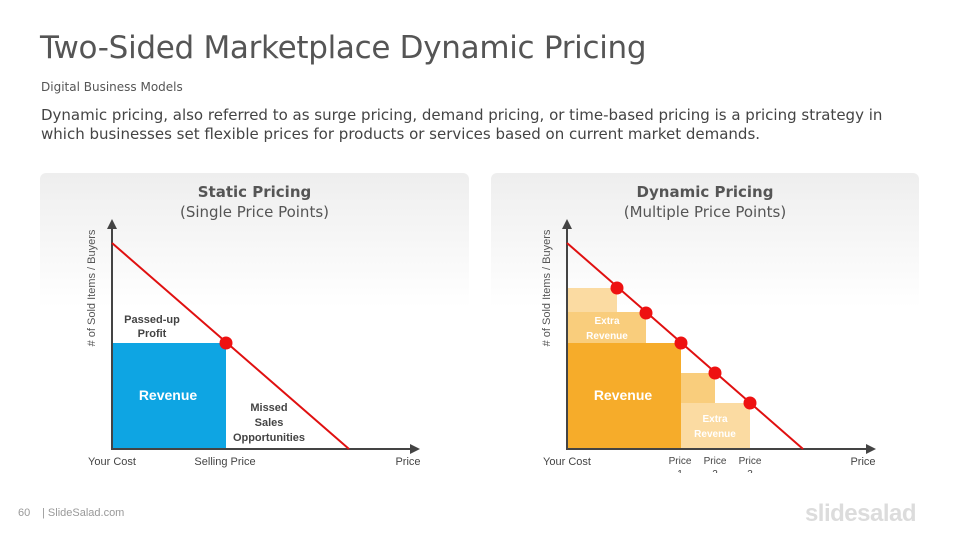 The width and height of the screenshot is (960, 540). What do you see at coordinates (862, 462) in the screenshot?
I see `dynamic-x-label-price: Price` at bounding box center [862, 462].